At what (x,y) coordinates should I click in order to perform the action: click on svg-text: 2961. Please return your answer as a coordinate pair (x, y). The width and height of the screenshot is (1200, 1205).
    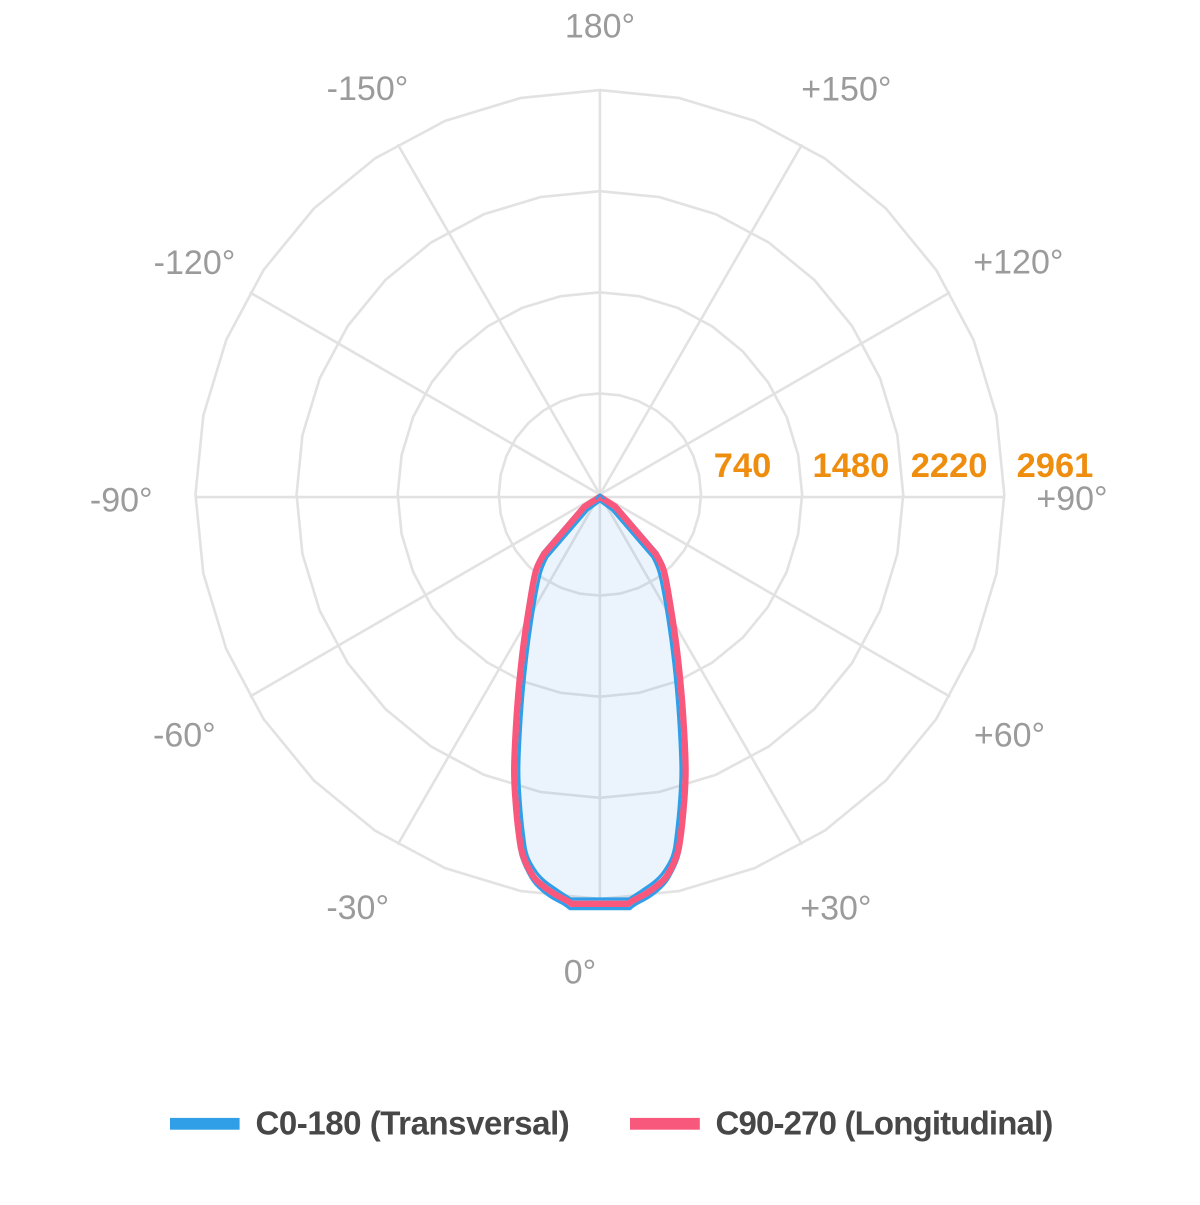
    Looking at the image, I should click on (1055, 466).